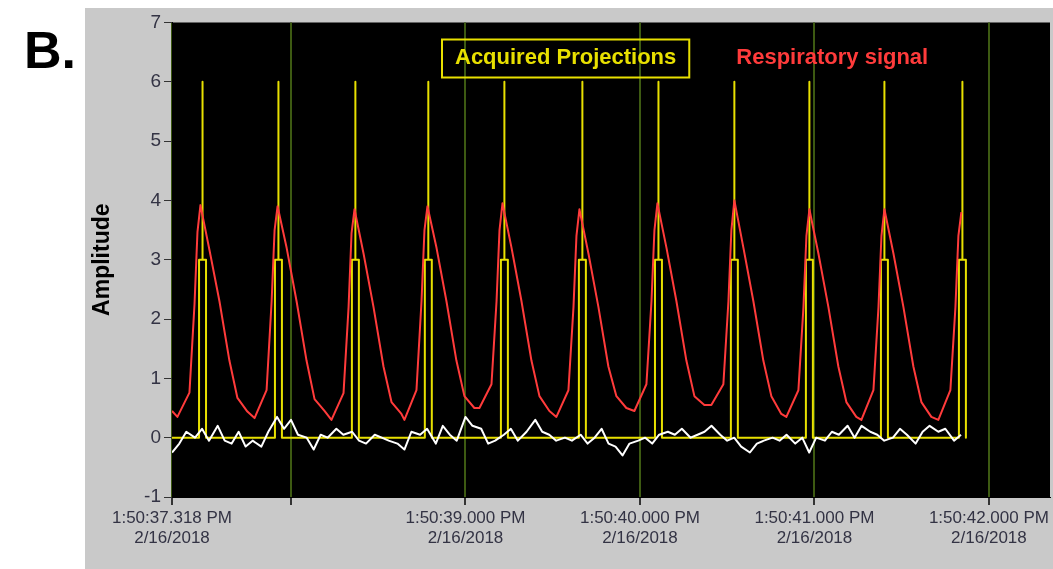 This screenshot has width=1053, height=569. Describe the element at coordinates (814, 527) in the screenshot. I see `x-tick-label: 1:50:41.000 PM 2/16/2018` at that location.